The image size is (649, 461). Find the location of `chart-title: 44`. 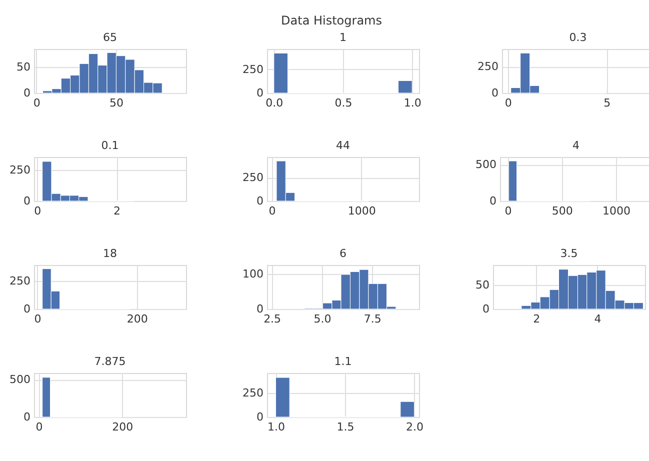

chart-title: 44 is located at coordinates (343, 145).